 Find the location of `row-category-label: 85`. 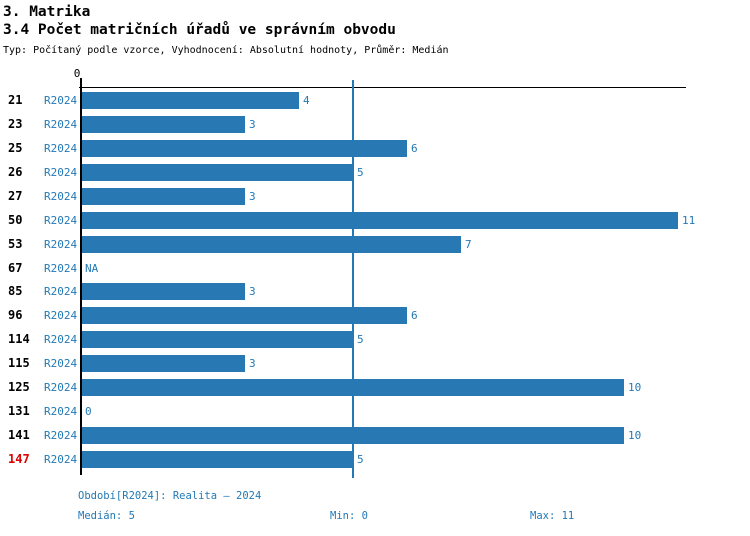

row-category-label: 85 is located at coordinates (15, 291).